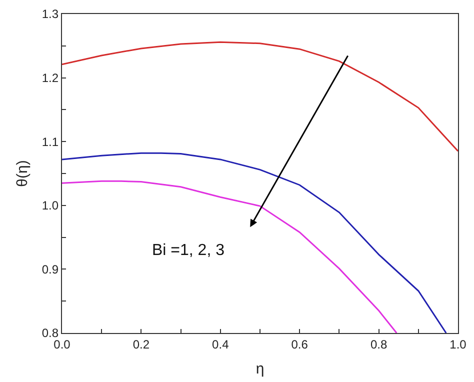  I want to click on x-tick-label: 0.4, so click(221, 345).